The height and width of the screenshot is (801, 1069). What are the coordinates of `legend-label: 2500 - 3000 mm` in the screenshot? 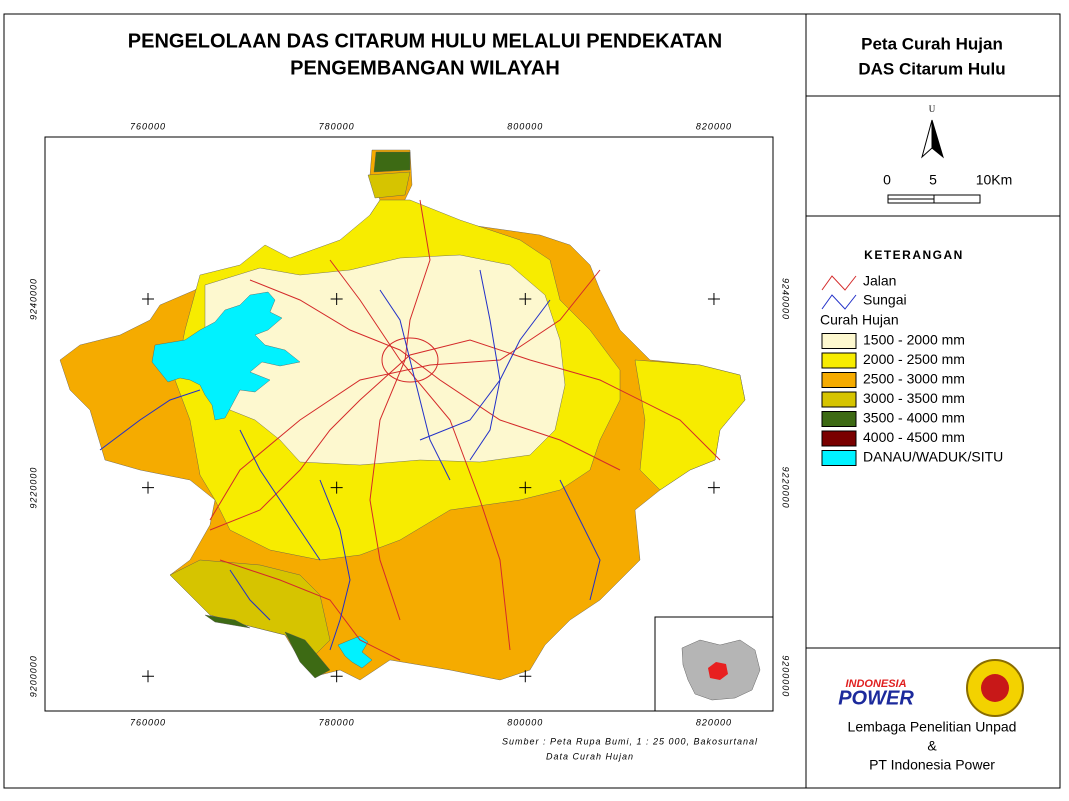 It's located at (914, 379).